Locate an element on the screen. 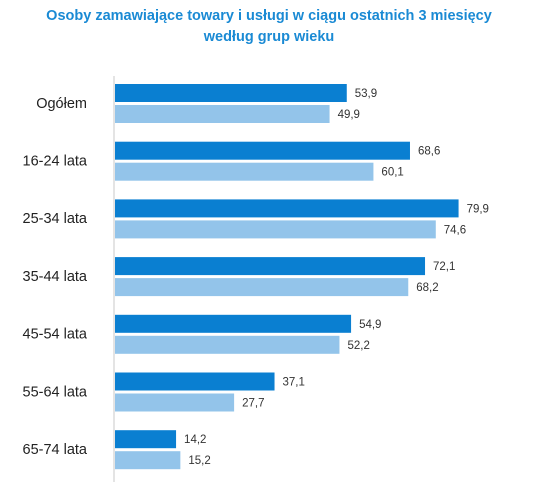 Image resolution: width=538 pixels, height=493 pixels. category-label: 65-74 lata is located at coordinates (55, 450).